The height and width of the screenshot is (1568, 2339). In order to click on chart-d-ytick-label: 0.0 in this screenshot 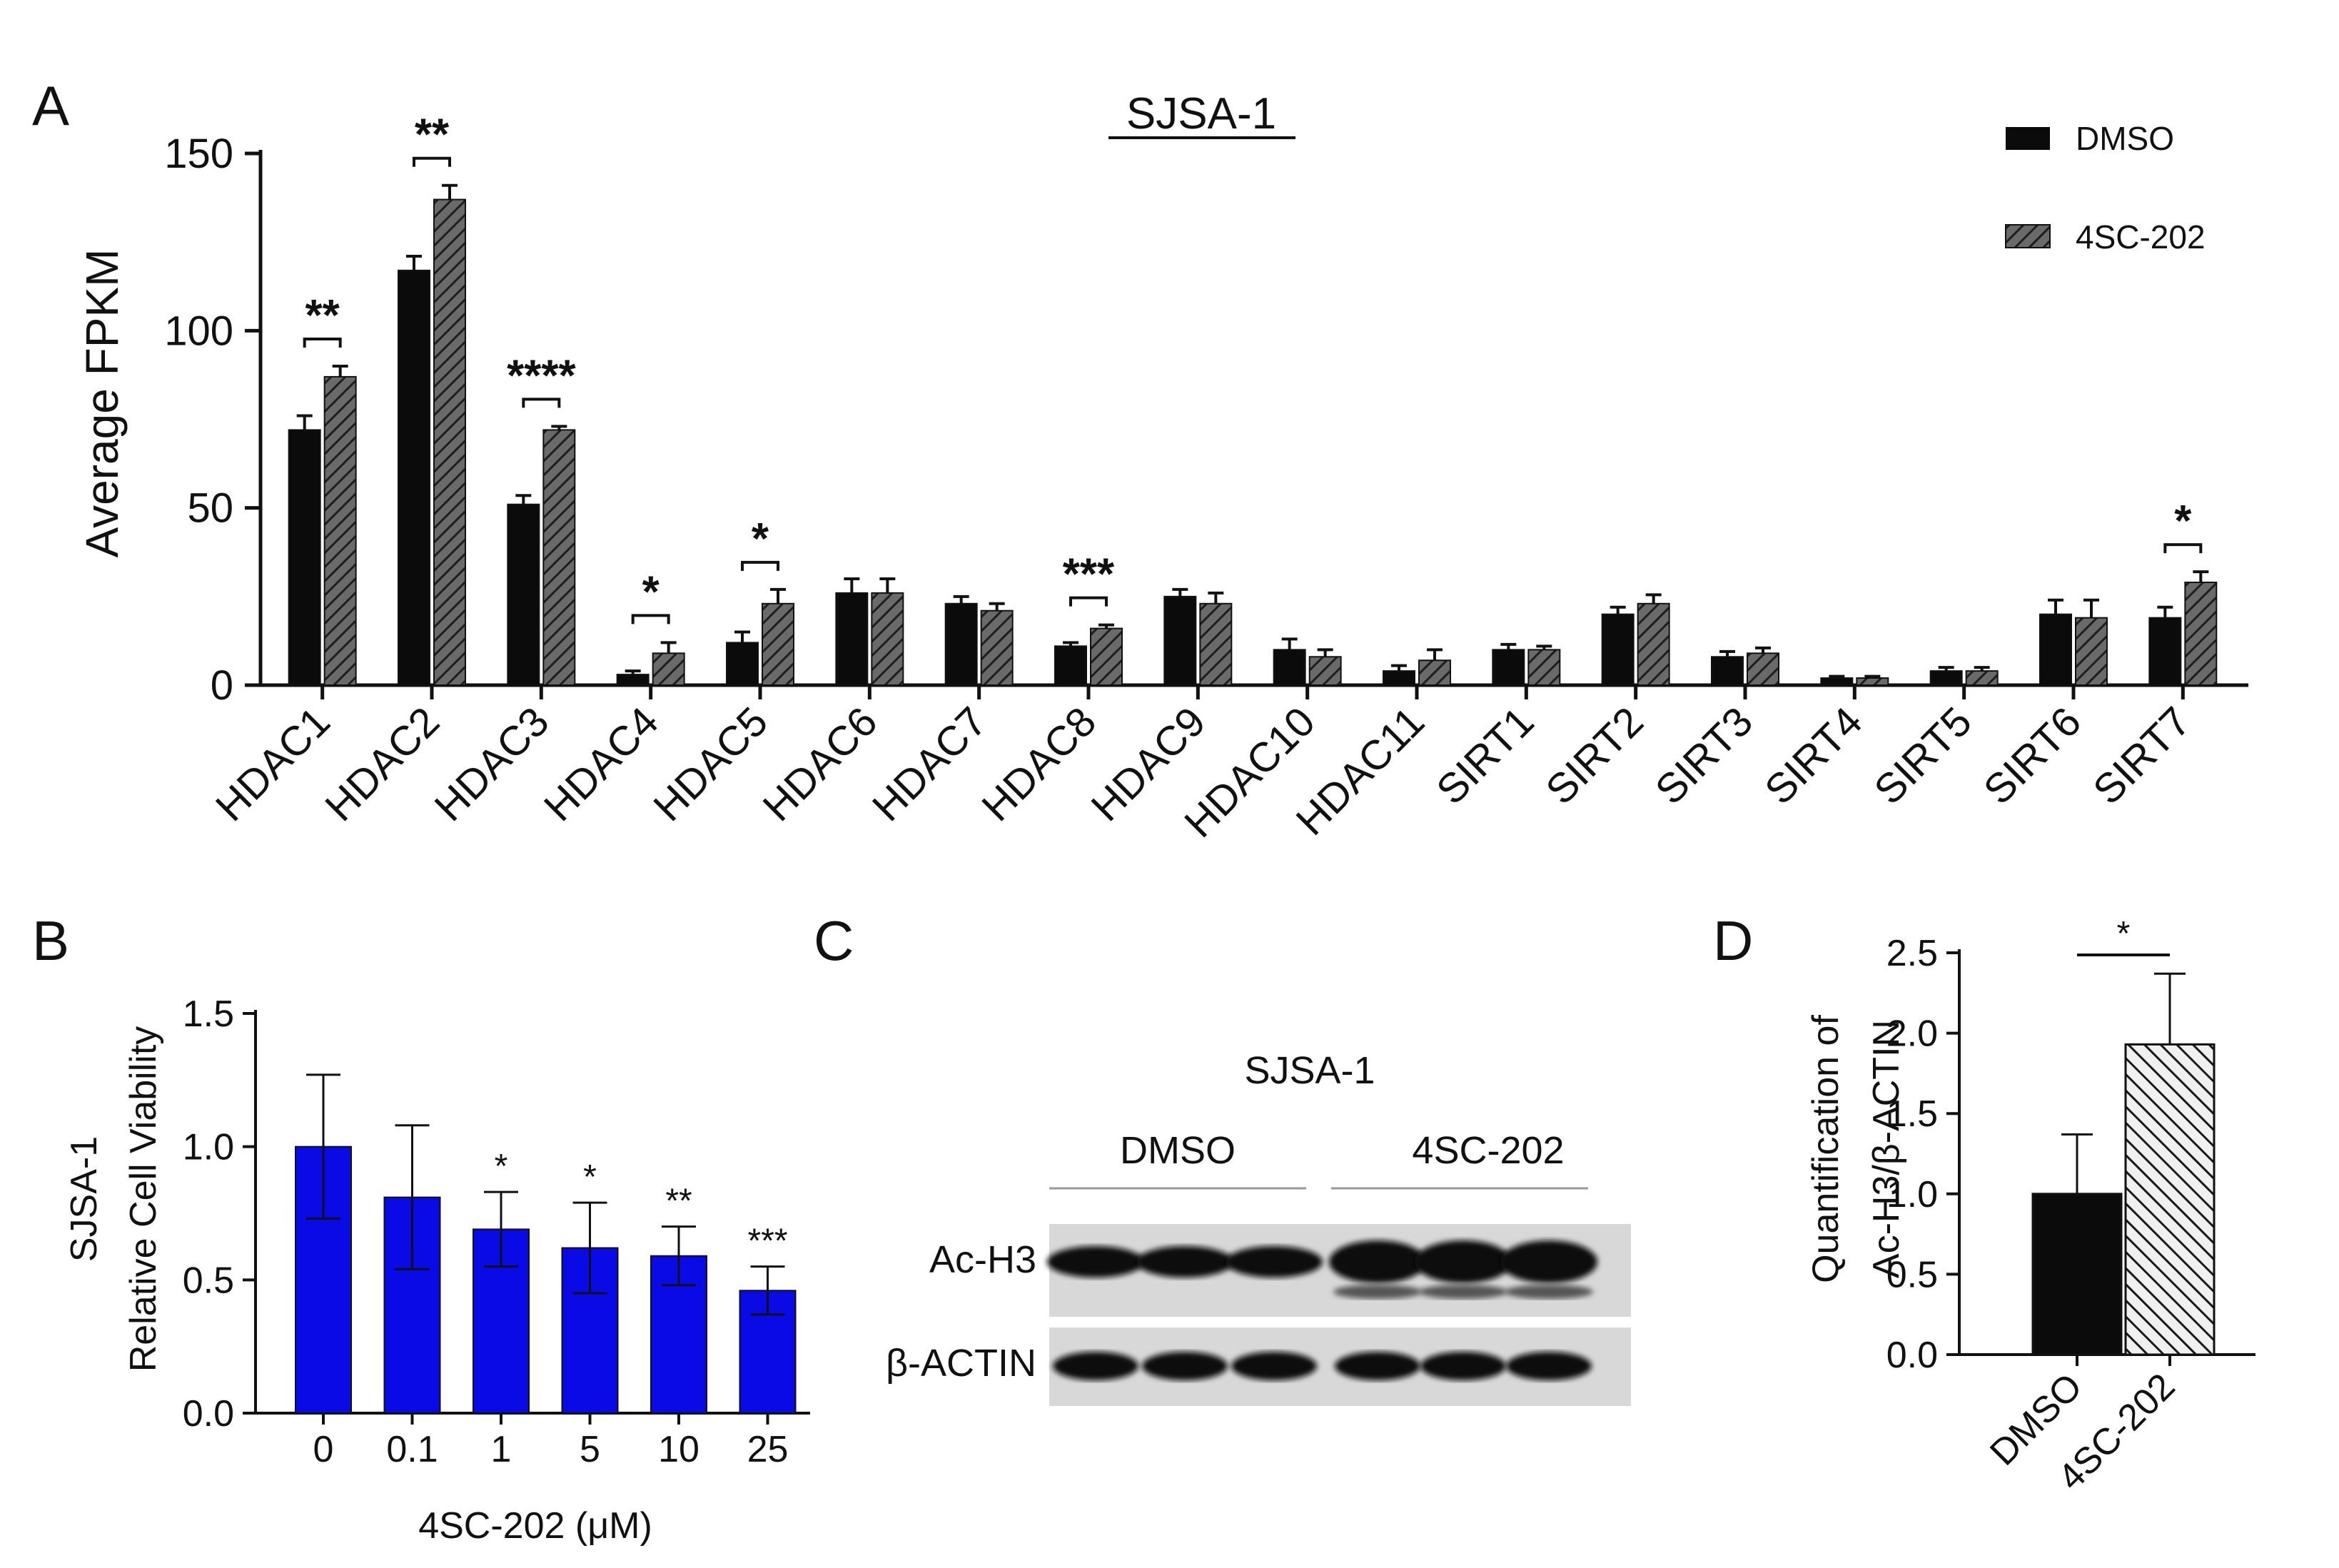, I will do `click(1912, 1355)`.